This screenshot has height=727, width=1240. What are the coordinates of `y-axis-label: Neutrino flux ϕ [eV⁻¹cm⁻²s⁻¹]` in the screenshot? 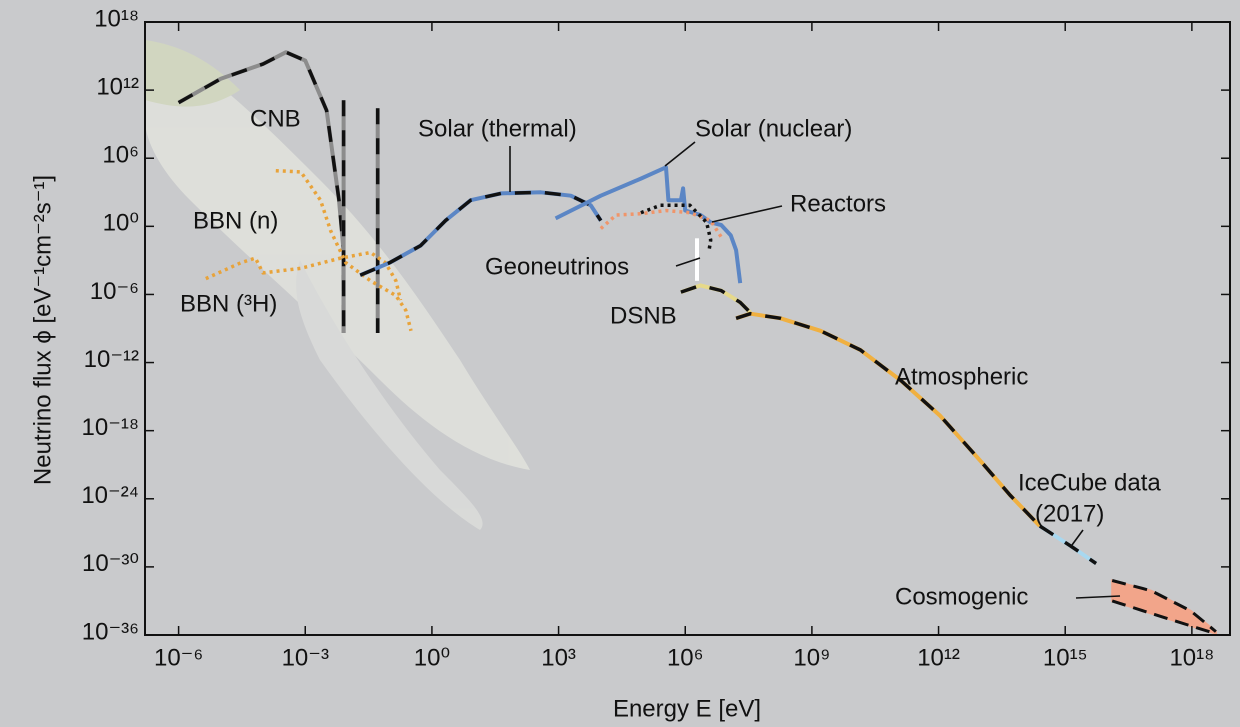 It's located at (42, 330).